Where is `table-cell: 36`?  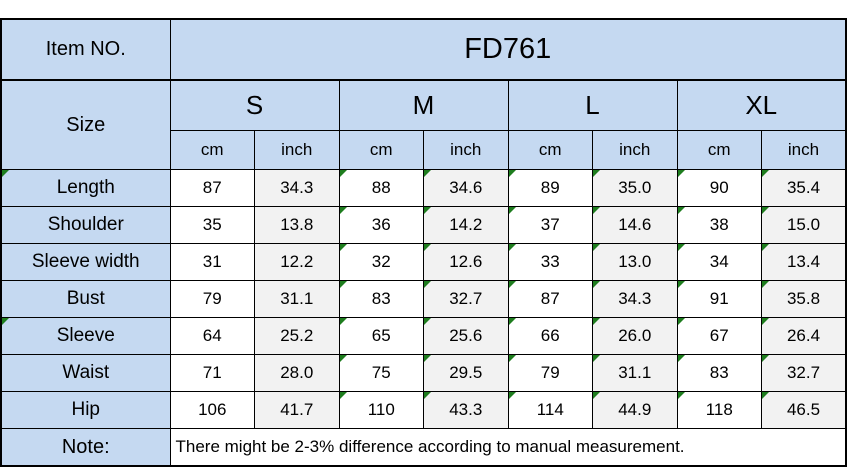 table-cell: 36 is located at coordinates (381, 225).